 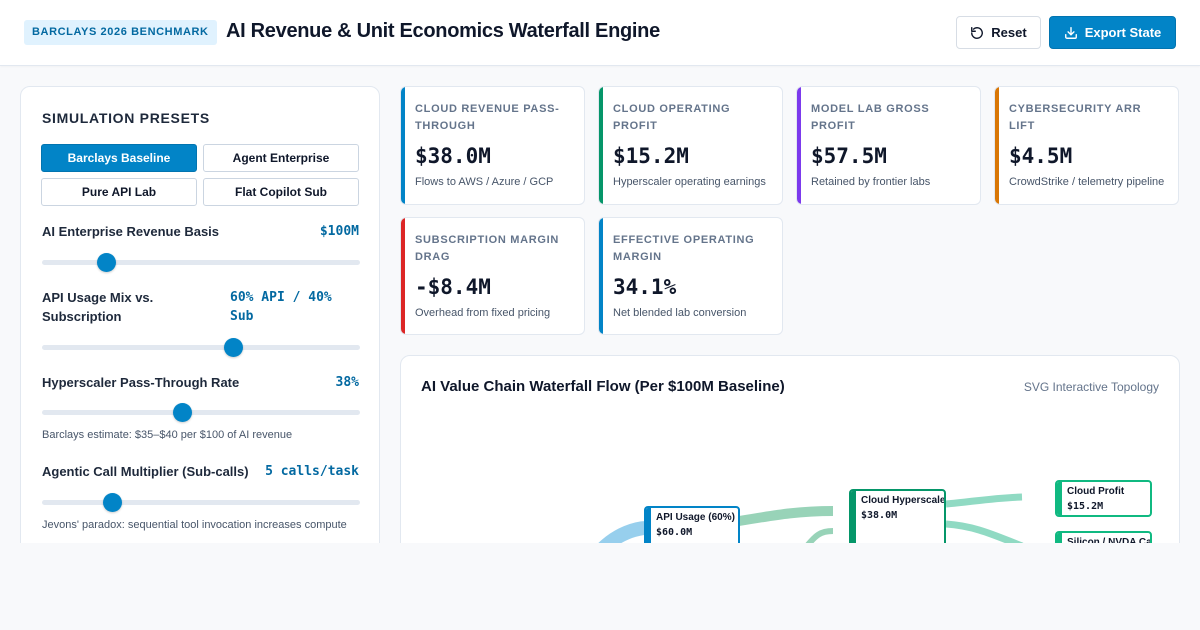 I want to click on reset-button-label: Reset, so click(x=1009, y=32).